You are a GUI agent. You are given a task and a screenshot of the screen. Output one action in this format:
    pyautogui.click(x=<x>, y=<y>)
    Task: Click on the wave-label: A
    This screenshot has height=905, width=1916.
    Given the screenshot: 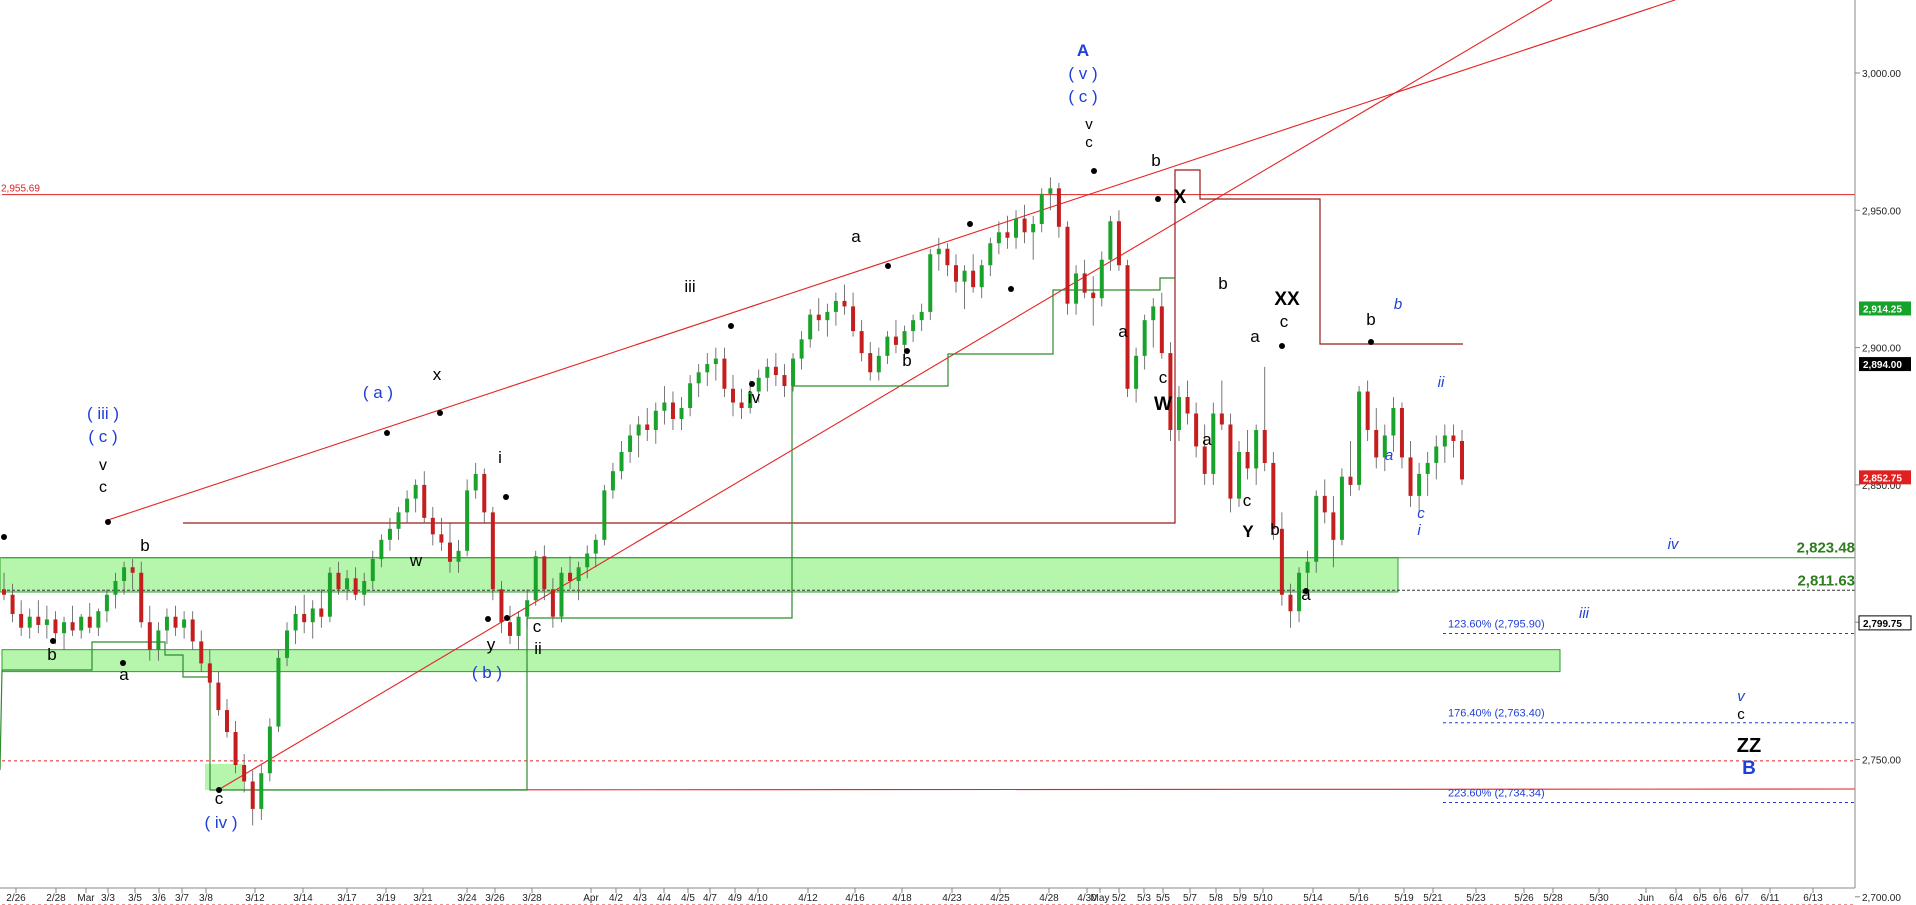 What is the action you would take?
    pyautogui.click(x=1083, y=50)
    